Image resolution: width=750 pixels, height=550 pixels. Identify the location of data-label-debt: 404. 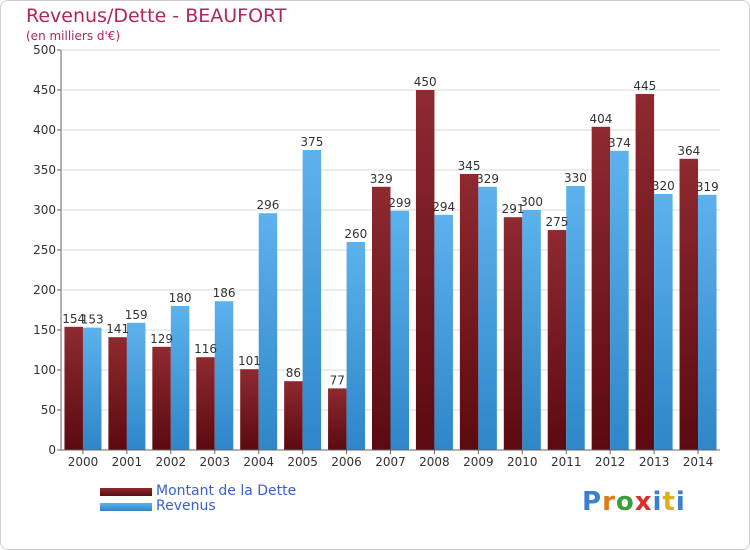
(600, 119).